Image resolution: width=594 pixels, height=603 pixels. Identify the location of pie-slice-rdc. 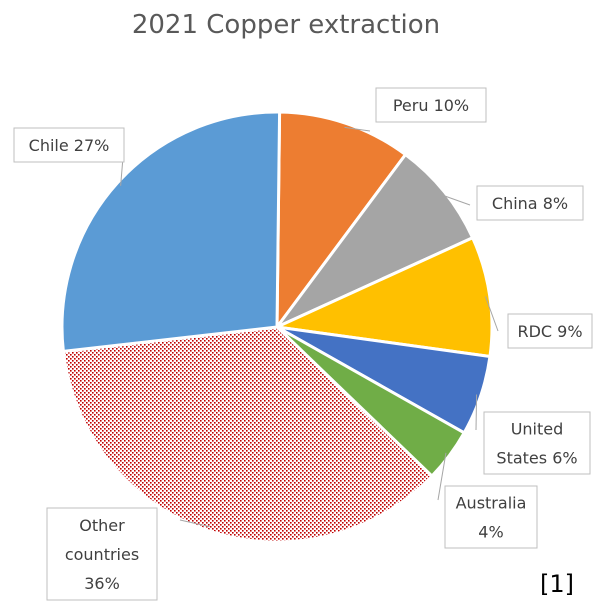
(384, 297).